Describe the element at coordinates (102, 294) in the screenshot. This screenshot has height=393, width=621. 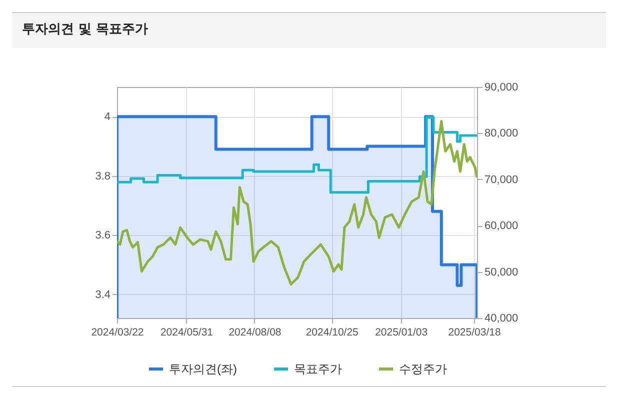
I see `y-tick-label: 3.4` at that location.